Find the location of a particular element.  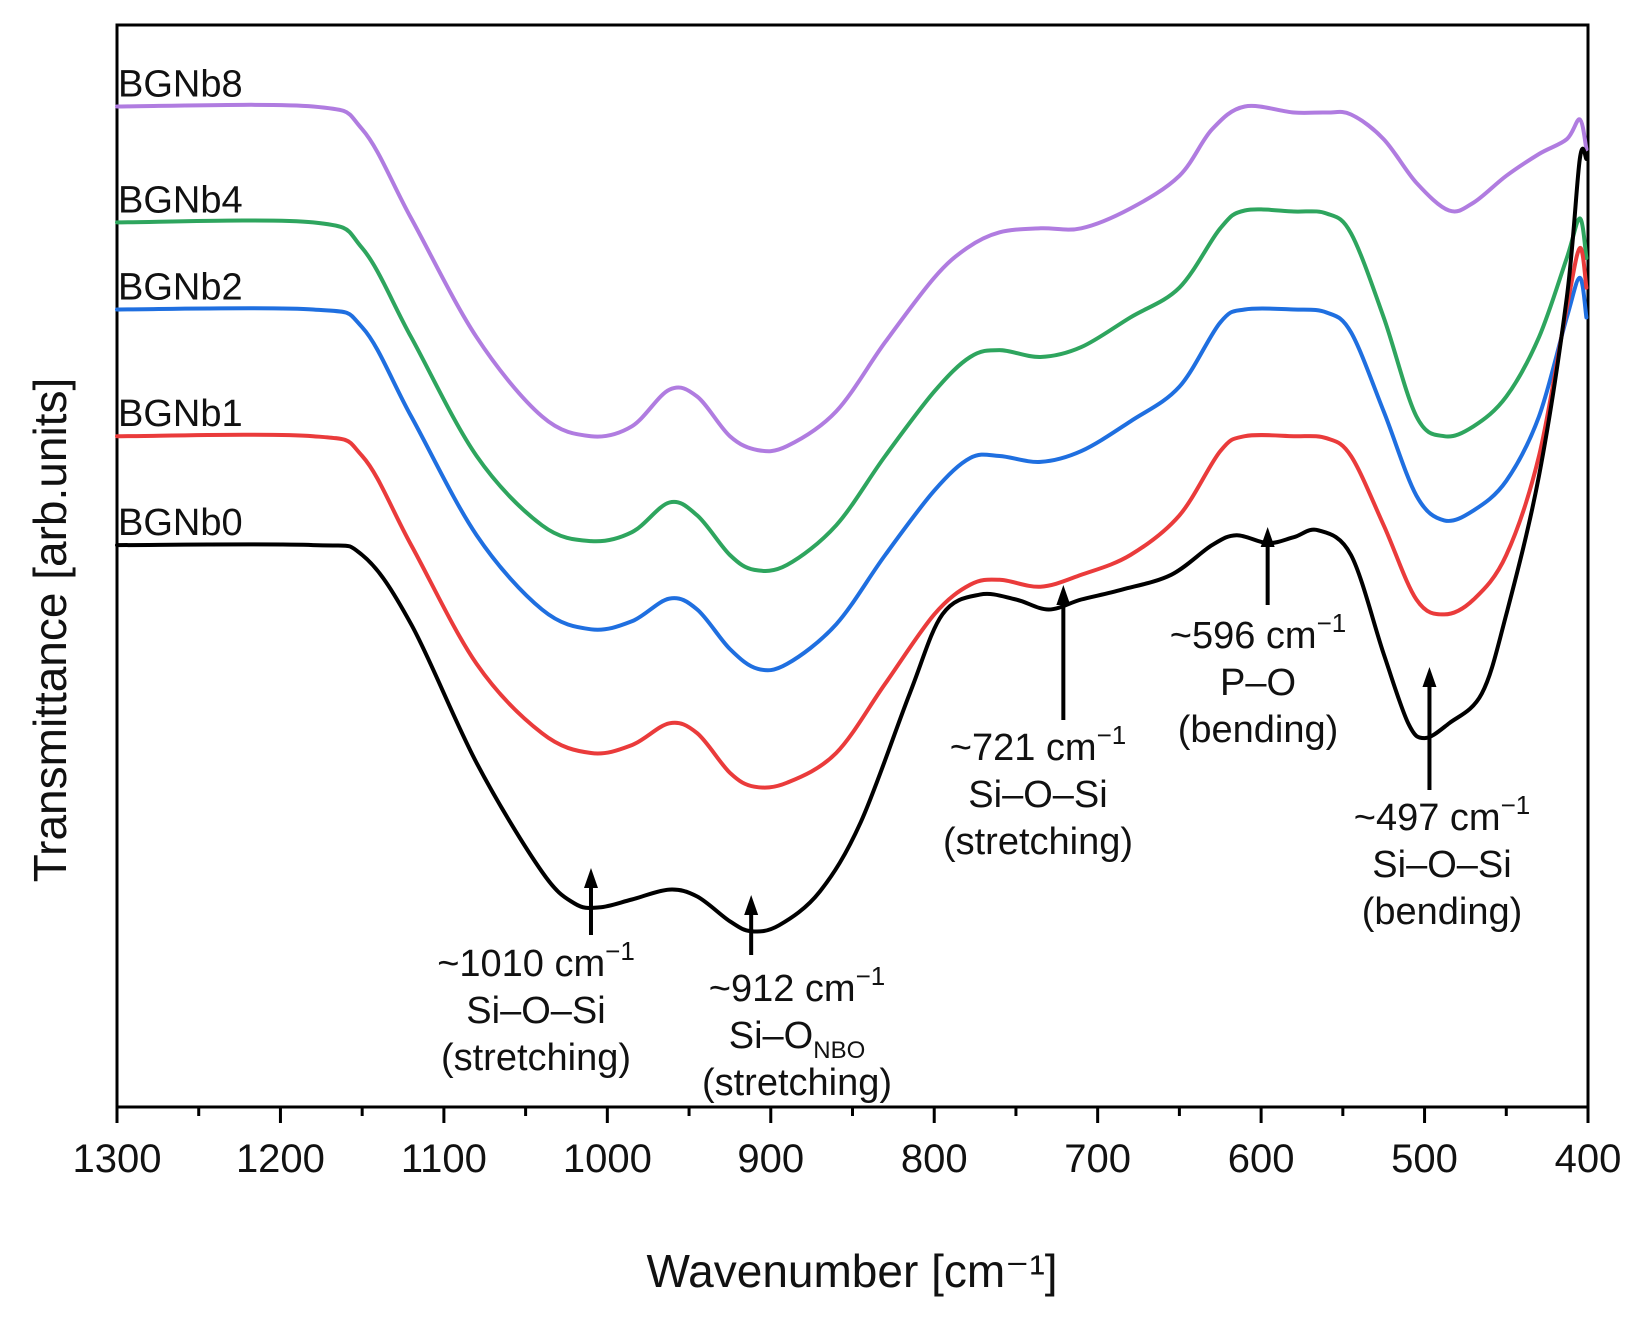

annotation-bond-base: Si–O is located at coordinates (771, 1036).